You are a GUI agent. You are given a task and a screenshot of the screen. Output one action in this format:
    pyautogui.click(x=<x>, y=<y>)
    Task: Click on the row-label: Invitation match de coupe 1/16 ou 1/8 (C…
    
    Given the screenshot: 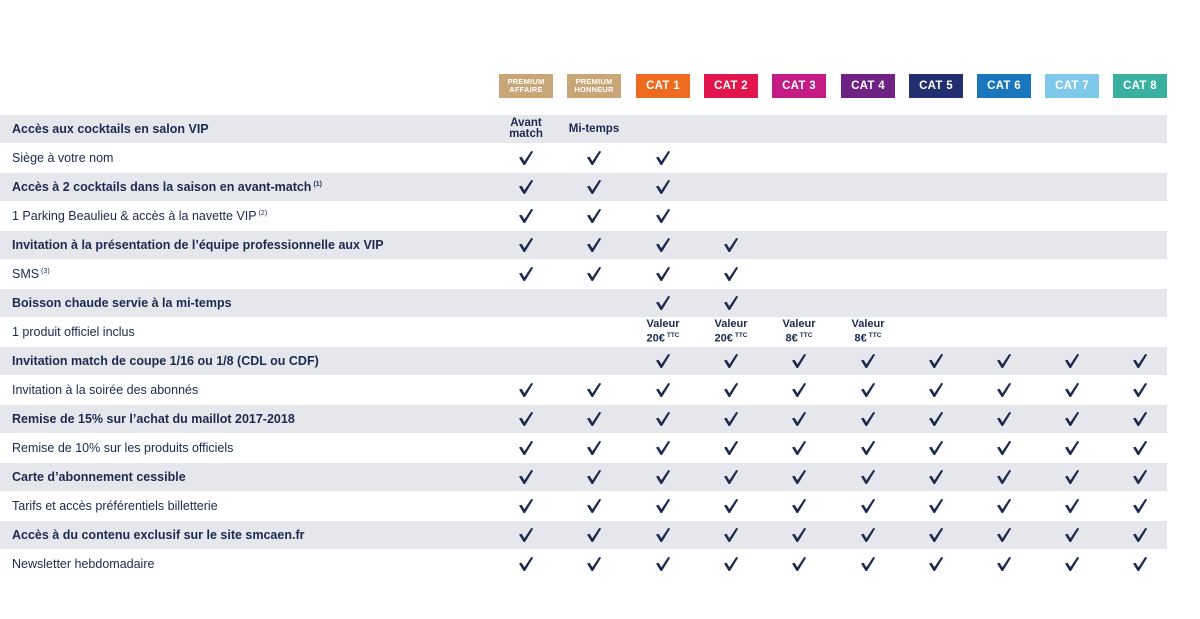 What is the action you would take?
    pyautogui.click(x=165, y=361)
    